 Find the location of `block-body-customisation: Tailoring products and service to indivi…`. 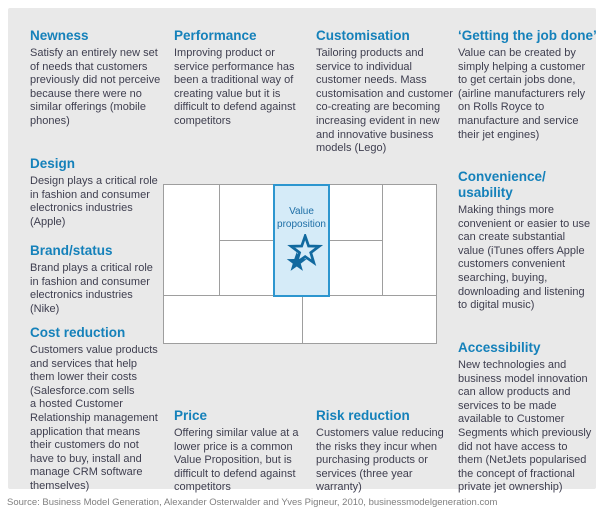

block-body-customisation: Tailoring products and service to indivi… is located at coordinates (384, 101).